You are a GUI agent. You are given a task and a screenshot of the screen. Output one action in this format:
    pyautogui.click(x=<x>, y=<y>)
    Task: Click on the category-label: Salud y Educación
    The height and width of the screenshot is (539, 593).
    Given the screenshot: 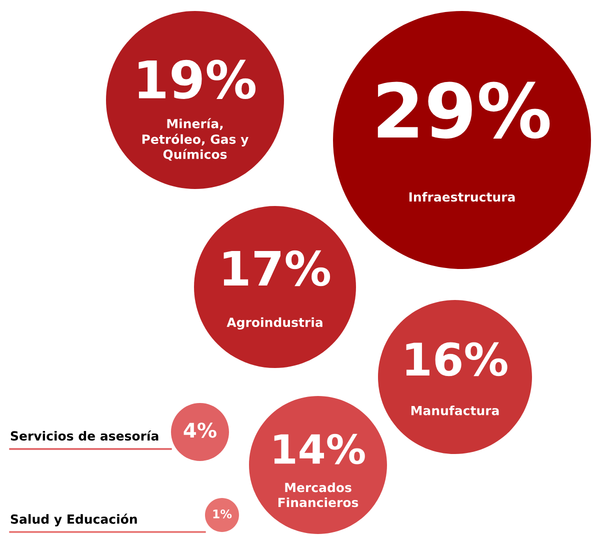 What is the action you would take?
    pyautogui.click(x=73, y=520)
    